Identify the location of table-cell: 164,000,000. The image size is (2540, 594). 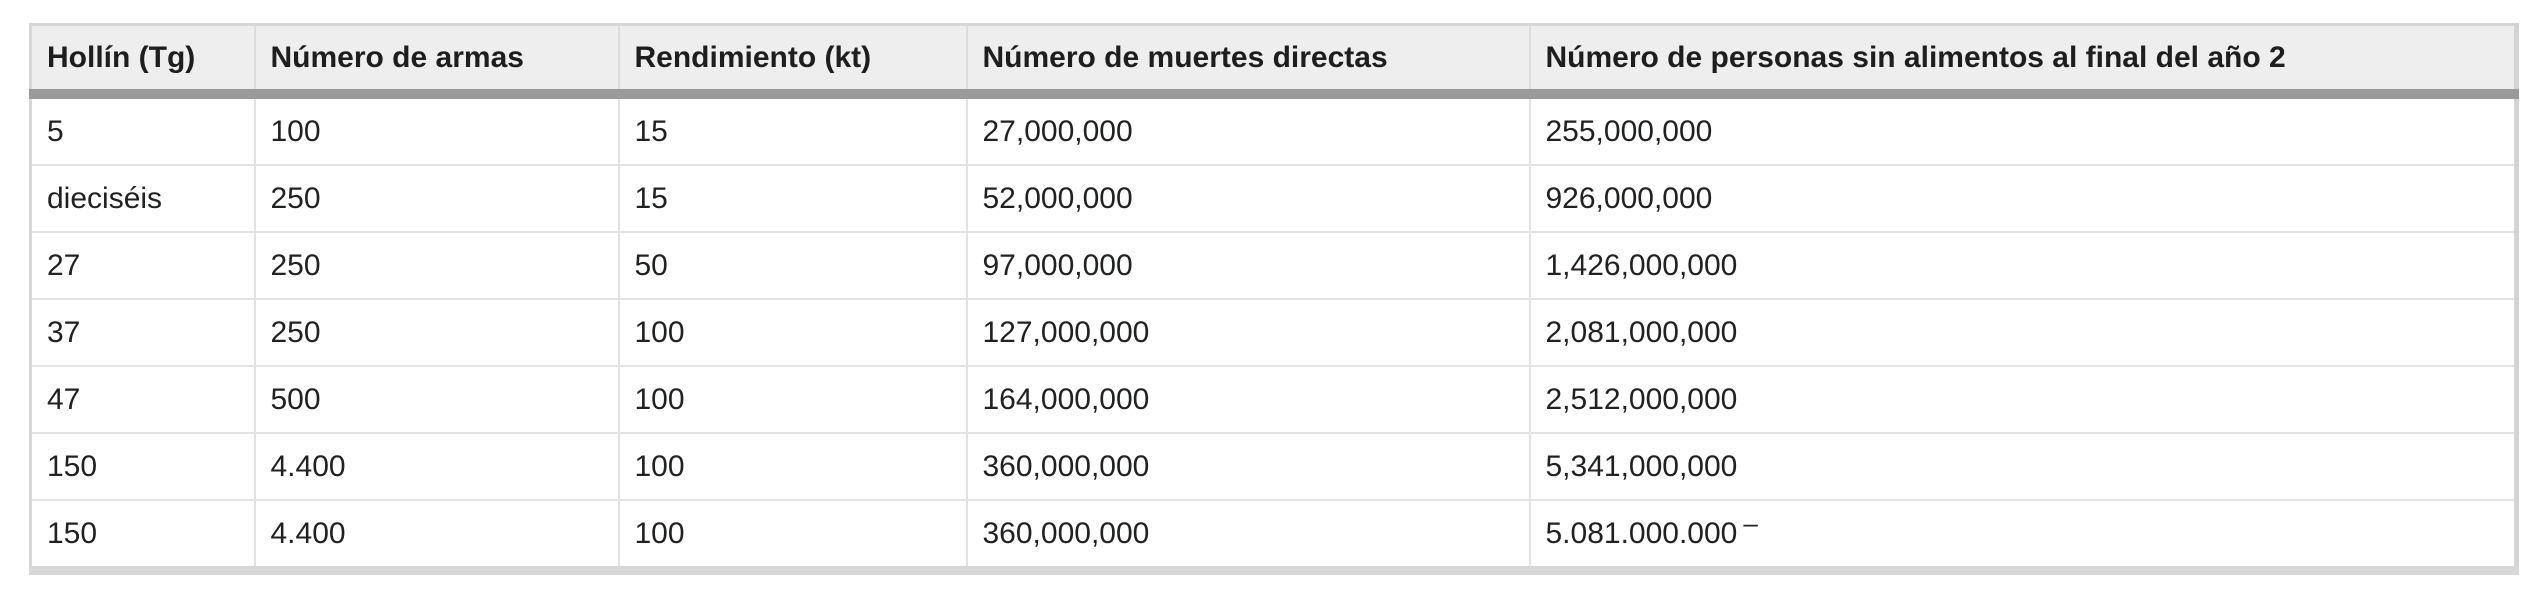
(1247, 399).